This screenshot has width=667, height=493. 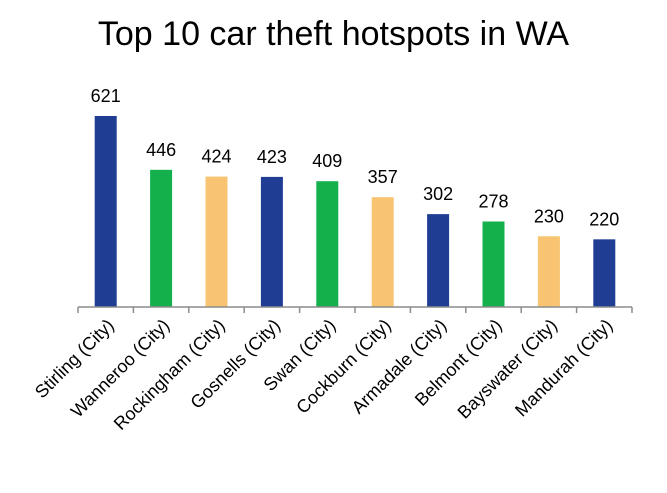 I want to click on x-tick-label: Wanneroo (City), so click(x=120, y=368).